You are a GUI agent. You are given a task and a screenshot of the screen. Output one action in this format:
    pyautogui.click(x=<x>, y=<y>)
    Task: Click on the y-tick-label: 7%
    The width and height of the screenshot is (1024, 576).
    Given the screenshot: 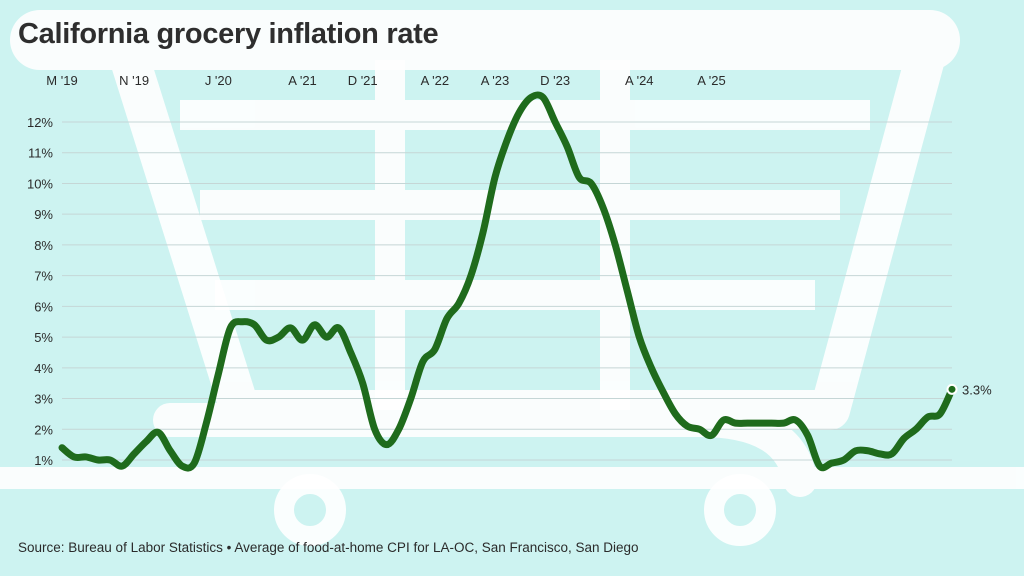 What is the action you would take?
    pyautogui.click(x=43, y=276)
    